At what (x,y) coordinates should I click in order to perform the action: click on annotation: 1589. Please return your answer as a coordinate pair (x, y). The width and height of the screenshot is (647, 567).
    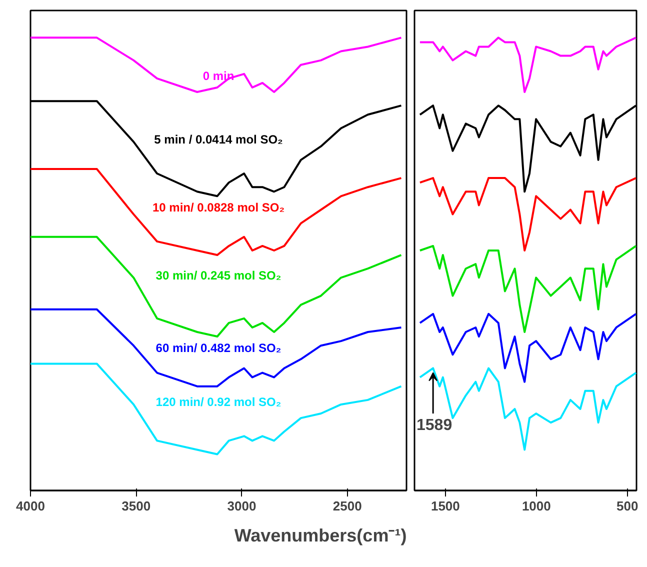
    Looking at the image, I should click on (434, 425).